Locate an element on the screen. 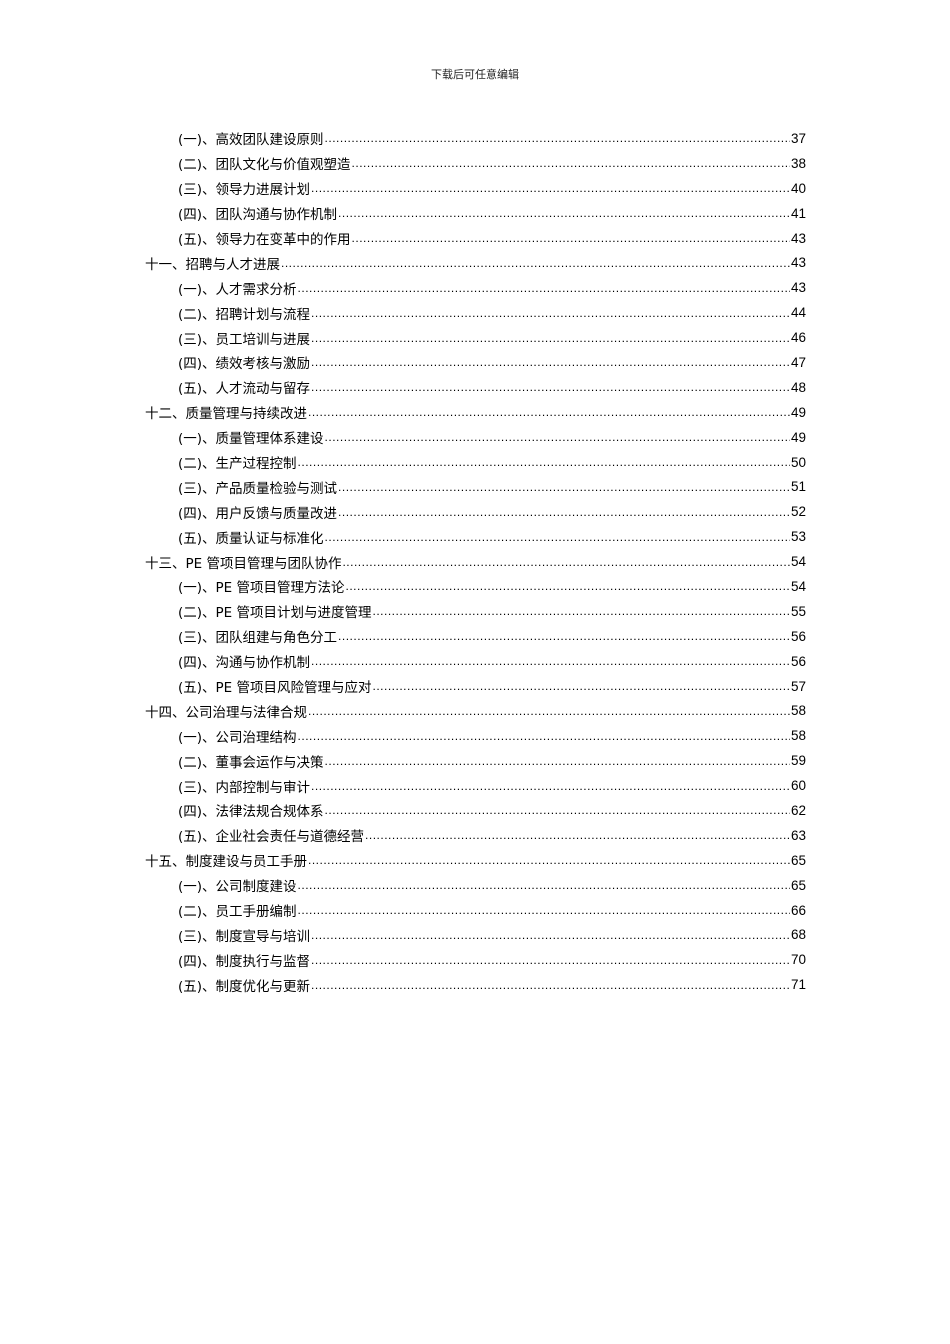 This screenshot has height=1344, width=950. toc-section-entry: (三)、领导力进展计划 40 is located at coordinates (475, 188).